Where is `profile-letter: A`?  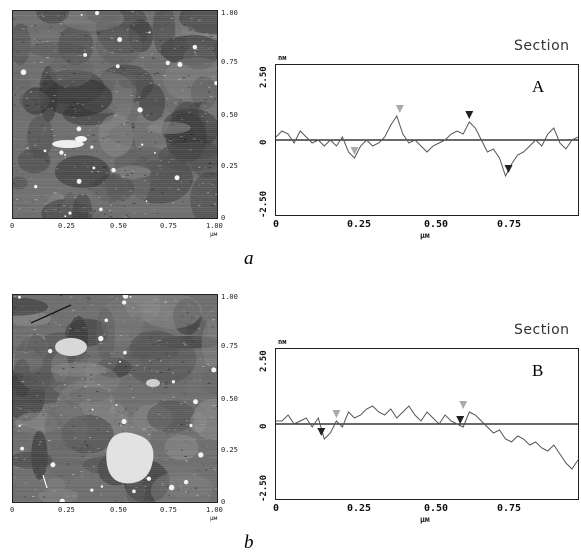
profile-letter: A is located at coordinates (538, 87).